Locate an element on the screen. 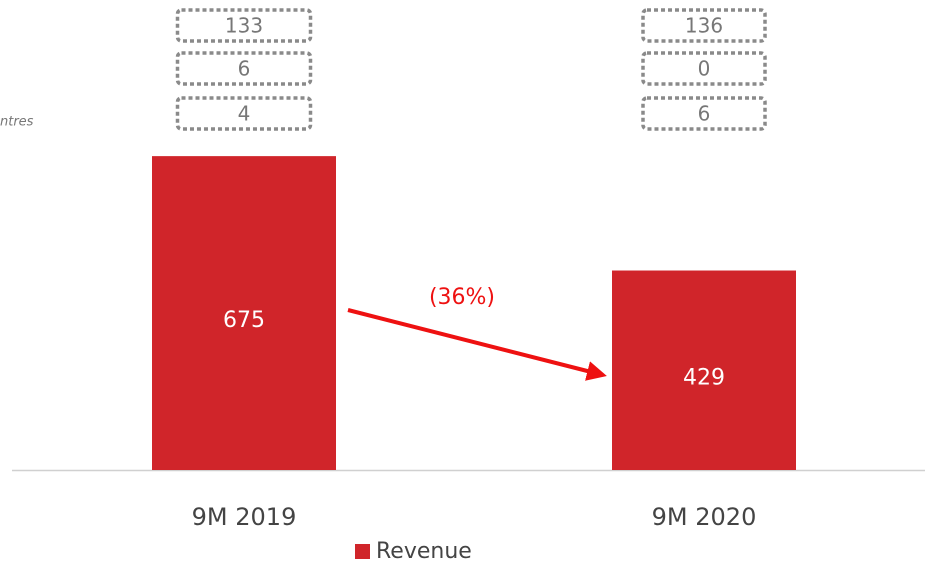  annotation-value: 136 is located at coordinates (704, 26).